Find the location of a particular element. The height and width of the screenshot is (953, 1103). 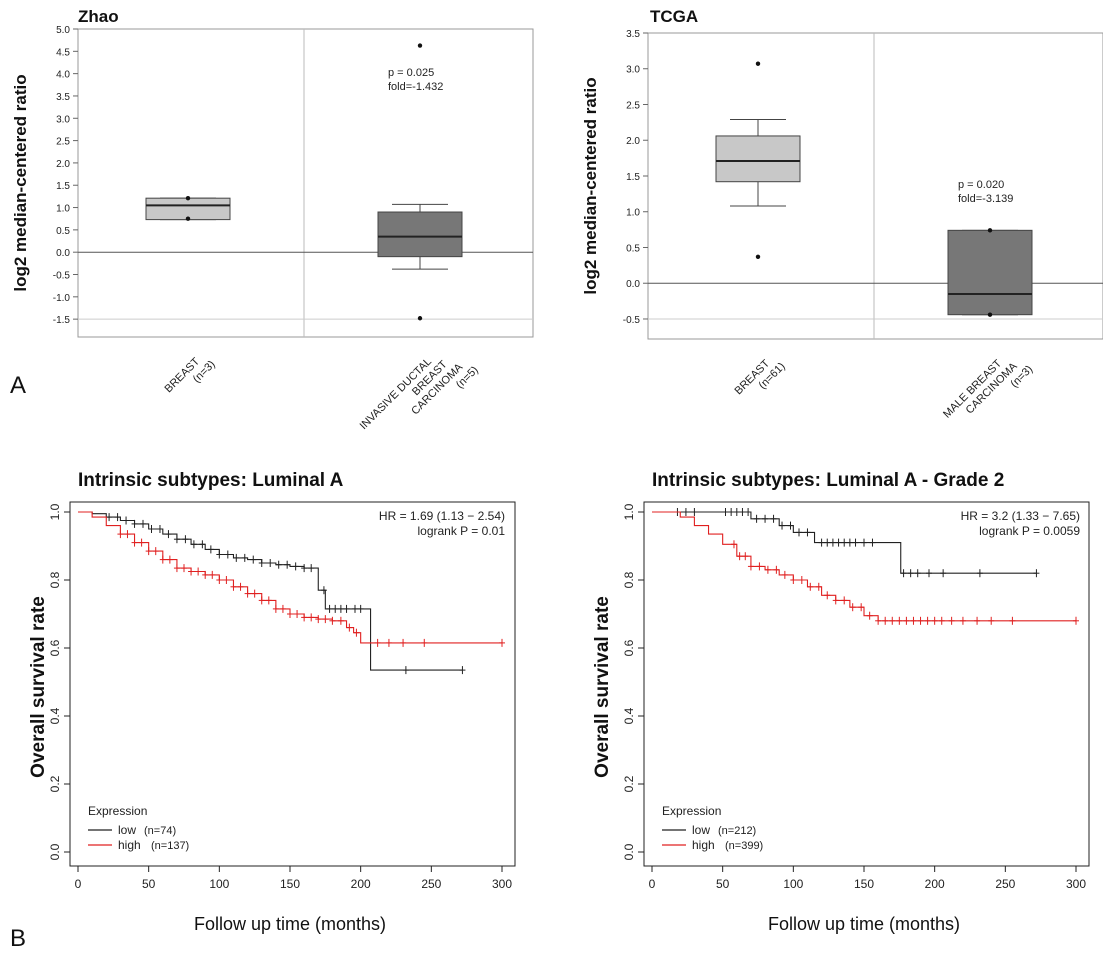

x-tick-label: 100 is located at coordinates (219, 884).